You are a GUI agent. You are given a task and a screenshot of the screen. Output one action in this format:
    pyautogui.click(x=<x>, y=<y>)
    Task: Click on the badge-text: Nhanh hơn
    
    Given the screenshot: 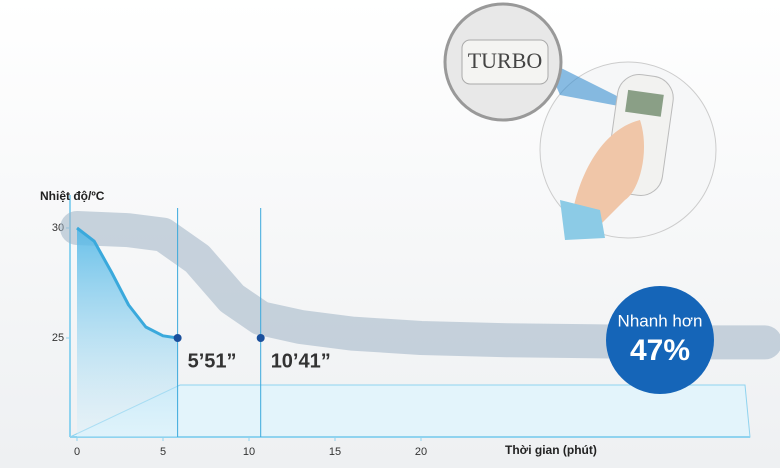 What is the action you would take?
    pyautogui.click(x=660, y=320)
    